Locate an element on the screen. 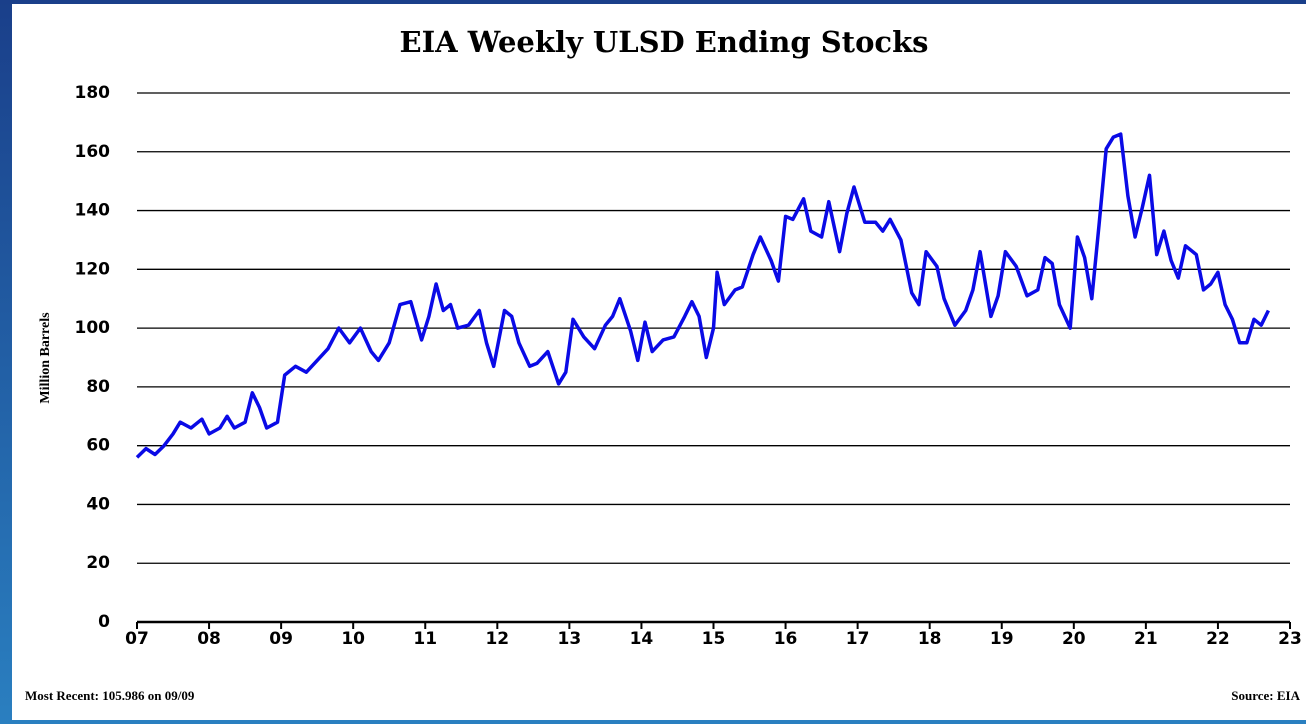 The height and width of the screenshot is (724, 1306). y-tick-label: 180 is located at coordinates (93, 93).